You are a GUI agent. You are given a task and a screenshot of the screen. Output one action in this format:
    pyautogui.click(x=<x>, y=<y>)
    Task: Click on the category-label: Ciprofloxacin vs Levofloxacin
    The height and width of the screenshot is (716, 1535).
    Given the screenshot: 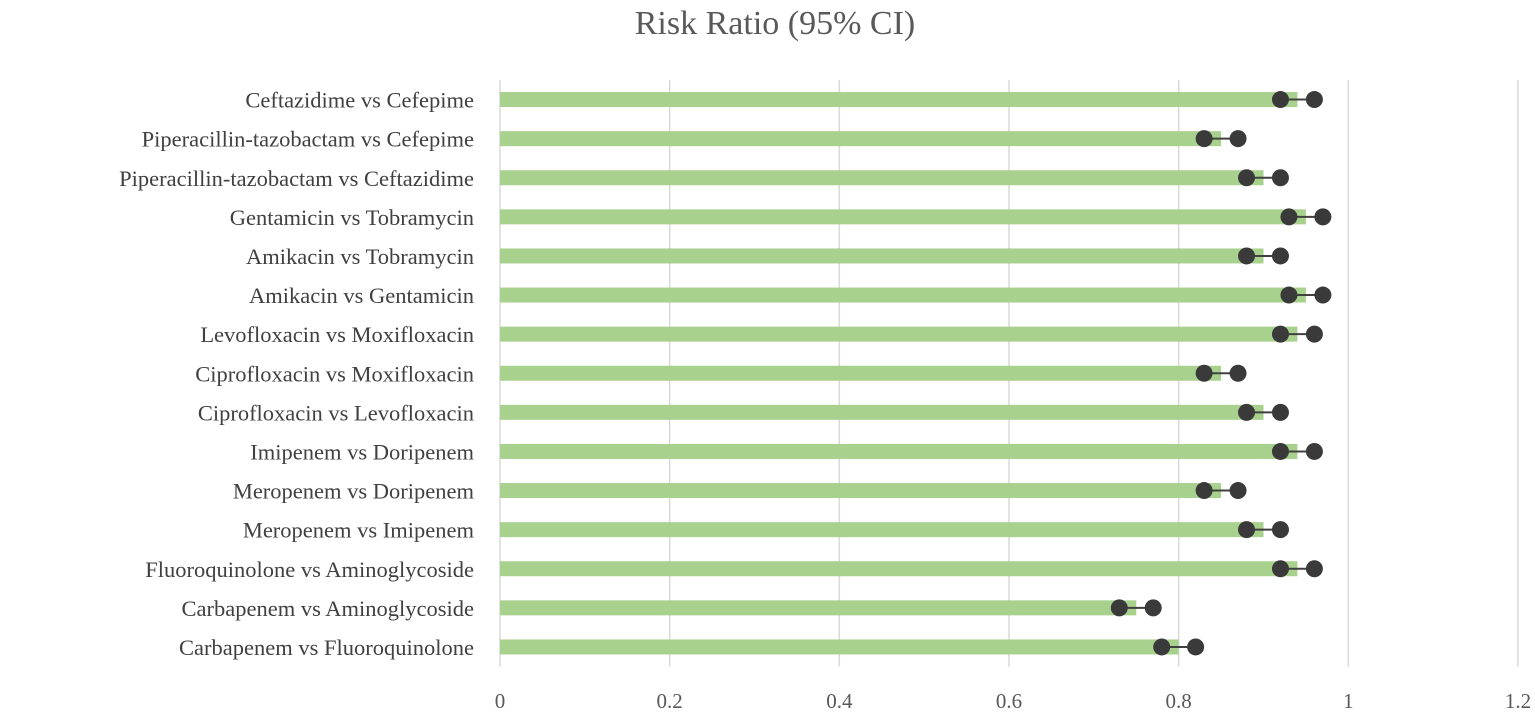 What is the action you would take?
    pyautogui.click(x=336, y=412)
    